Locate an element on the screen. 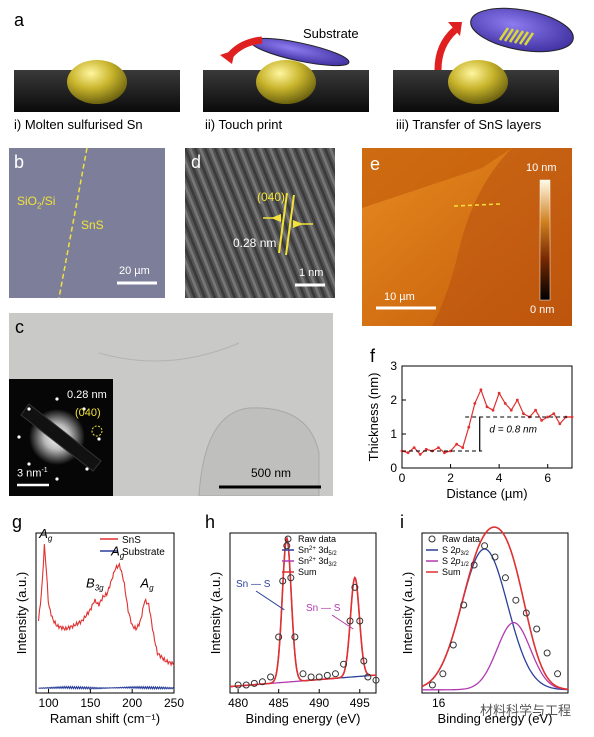 Image resolution: width=594 pixels, height=737 pixels. x-tick-label: 490 is located at coordinates (319, 703).